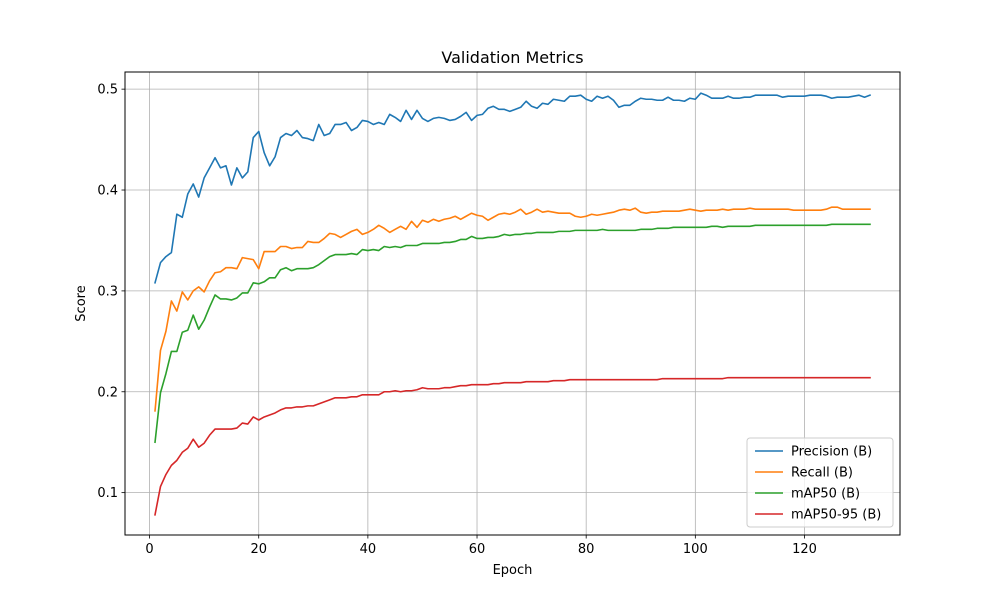  Describe the element at coordinates (107, 392) in the screenshot. I see `y-tick-label: 0.2` at that location.